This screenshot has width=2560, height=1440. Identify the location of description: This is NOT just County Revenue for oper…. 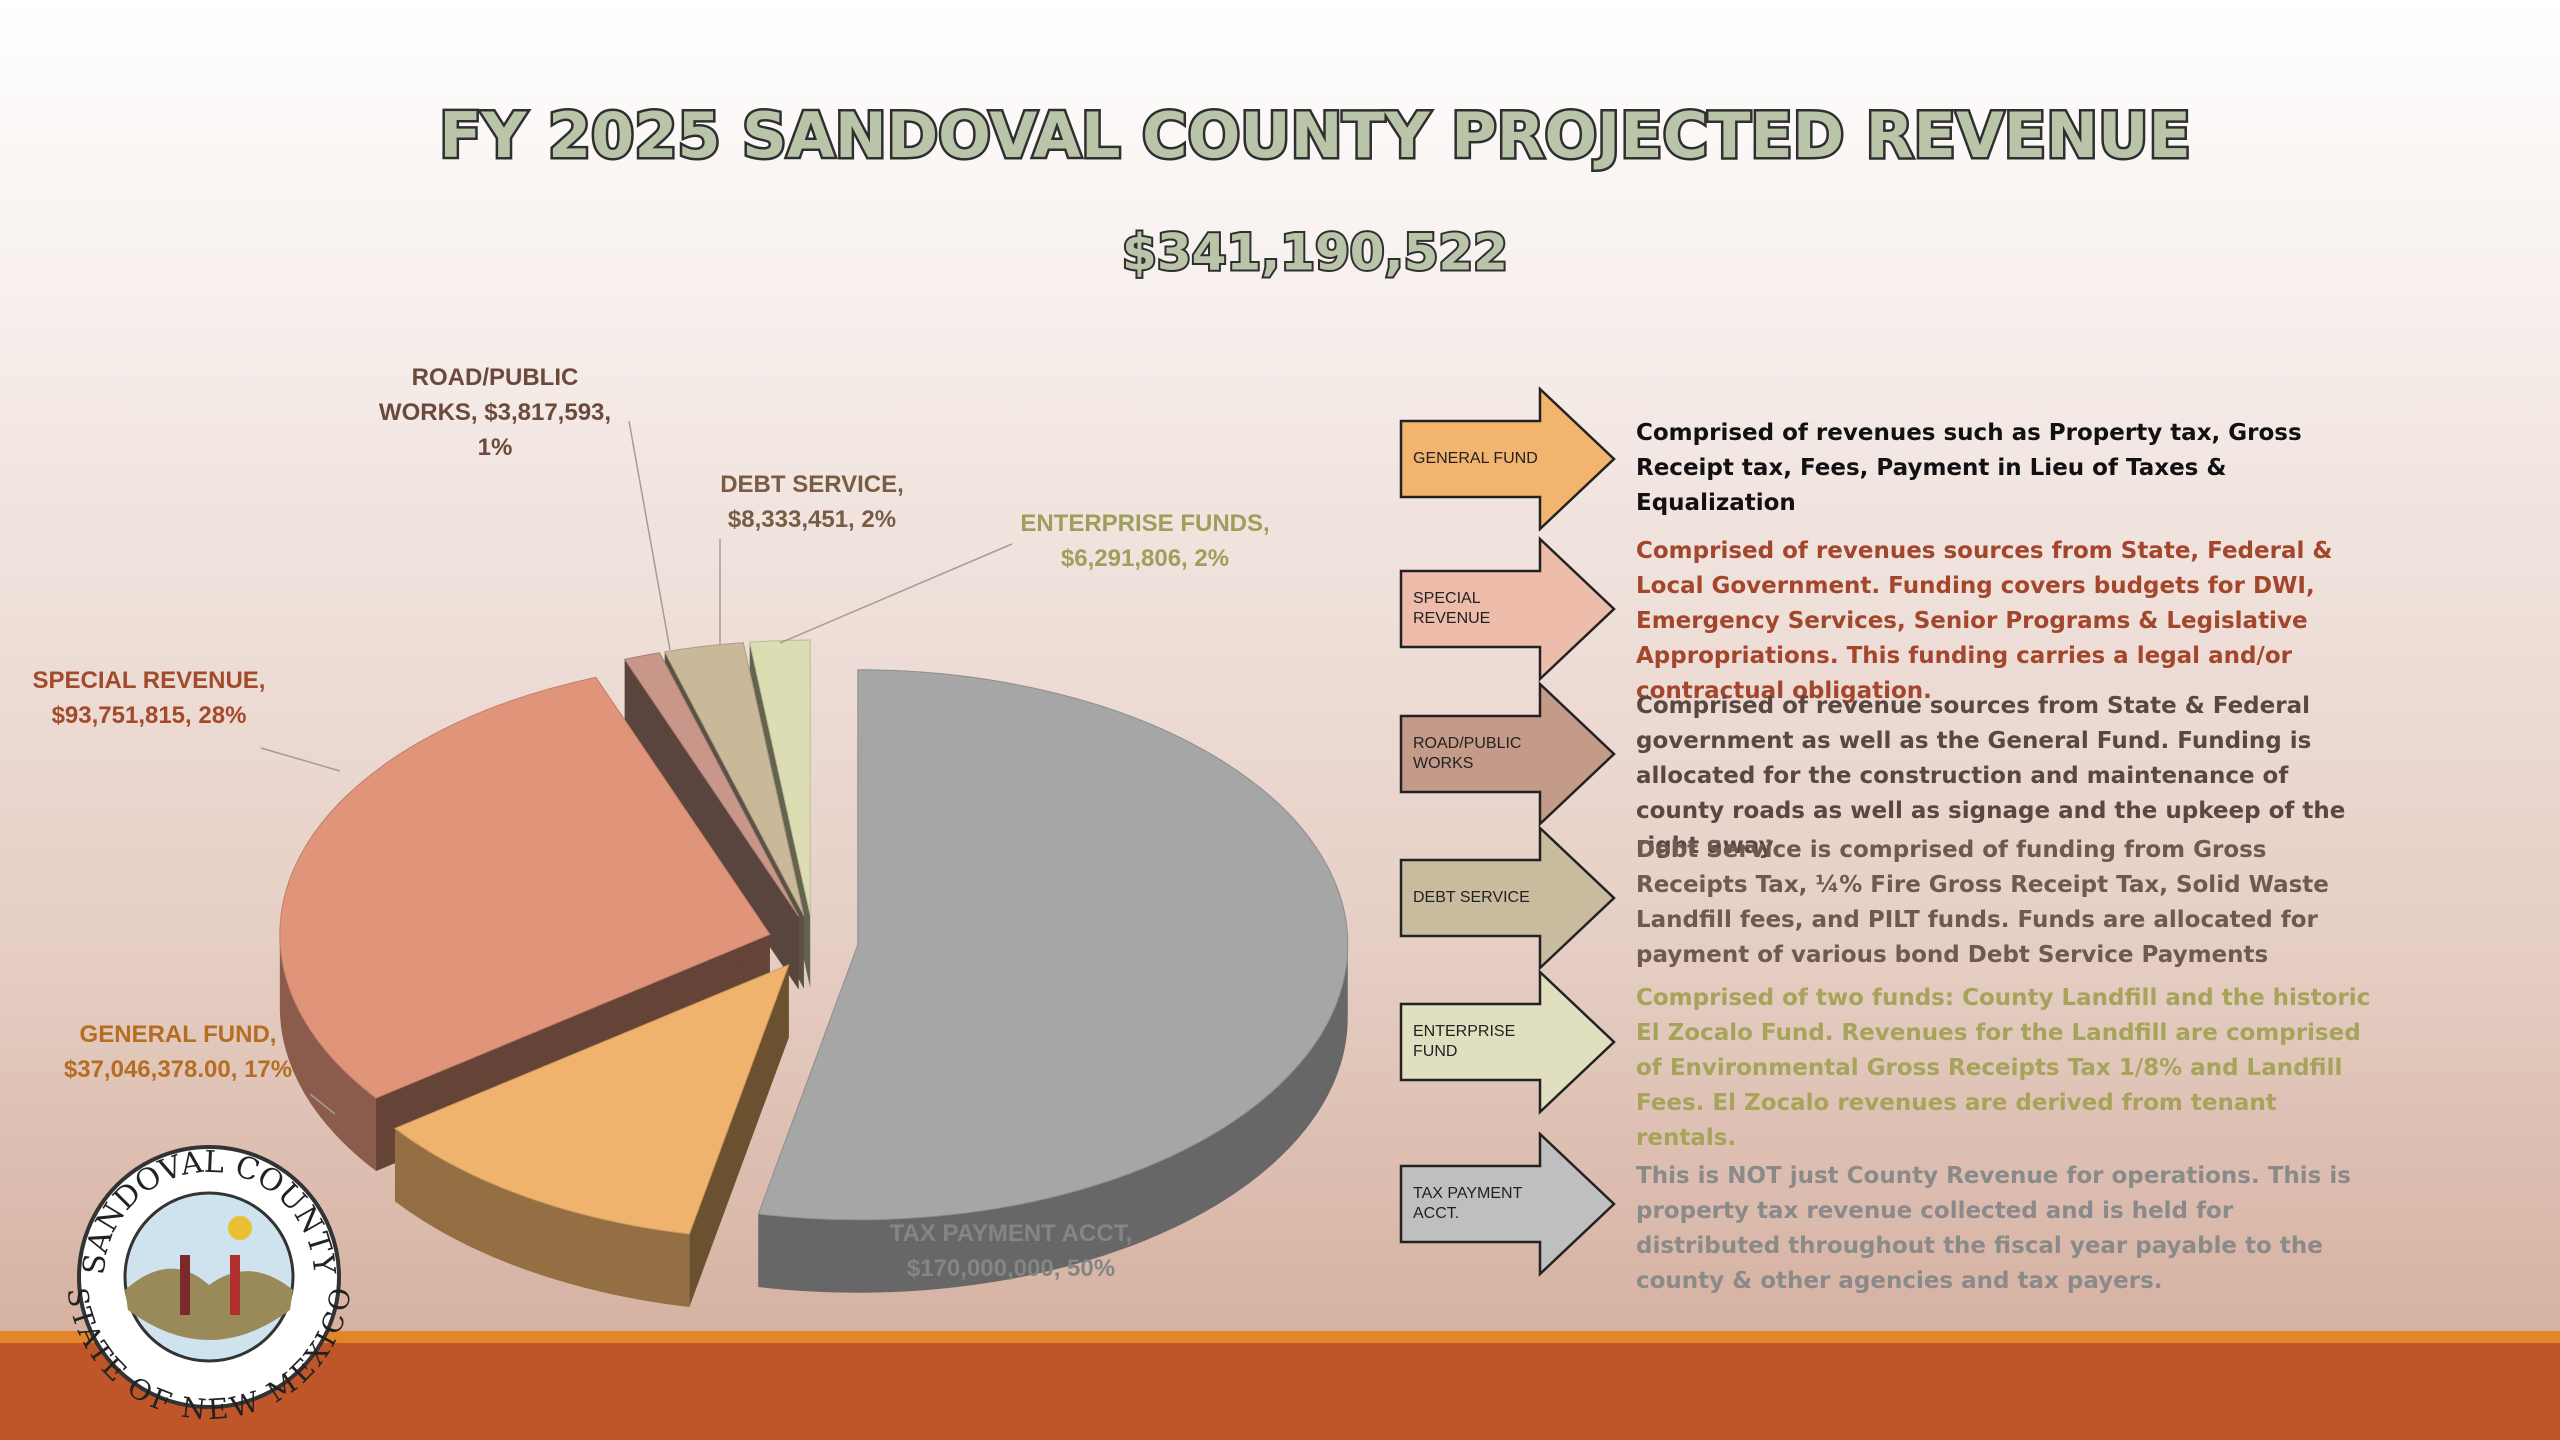
(1993, 1228).